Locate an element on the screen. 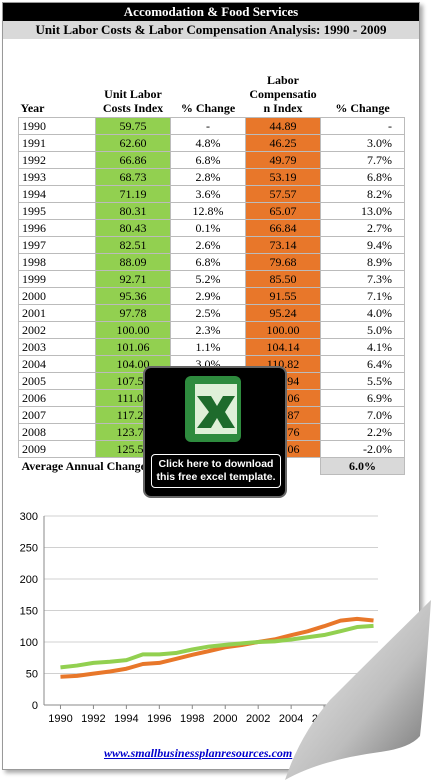  cell: 13.0% is located at coordinates (362, 211).